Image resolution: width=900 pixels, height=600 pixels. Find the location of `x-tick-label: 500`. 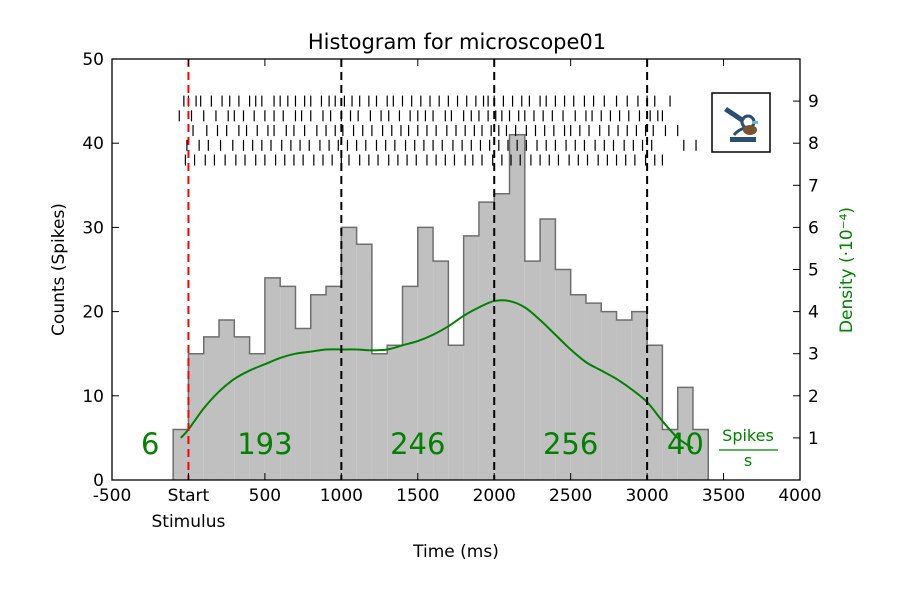

x-tick-label: 500 is located at coordinates (265, 496).